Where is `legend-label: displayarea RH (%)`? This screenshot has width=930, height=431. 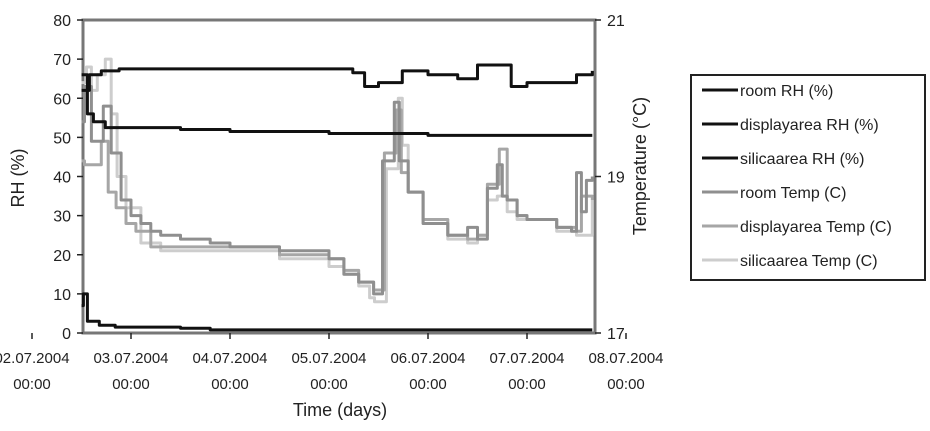 legend-label: displayarea RH (%) is located at coordinates (809, 125).